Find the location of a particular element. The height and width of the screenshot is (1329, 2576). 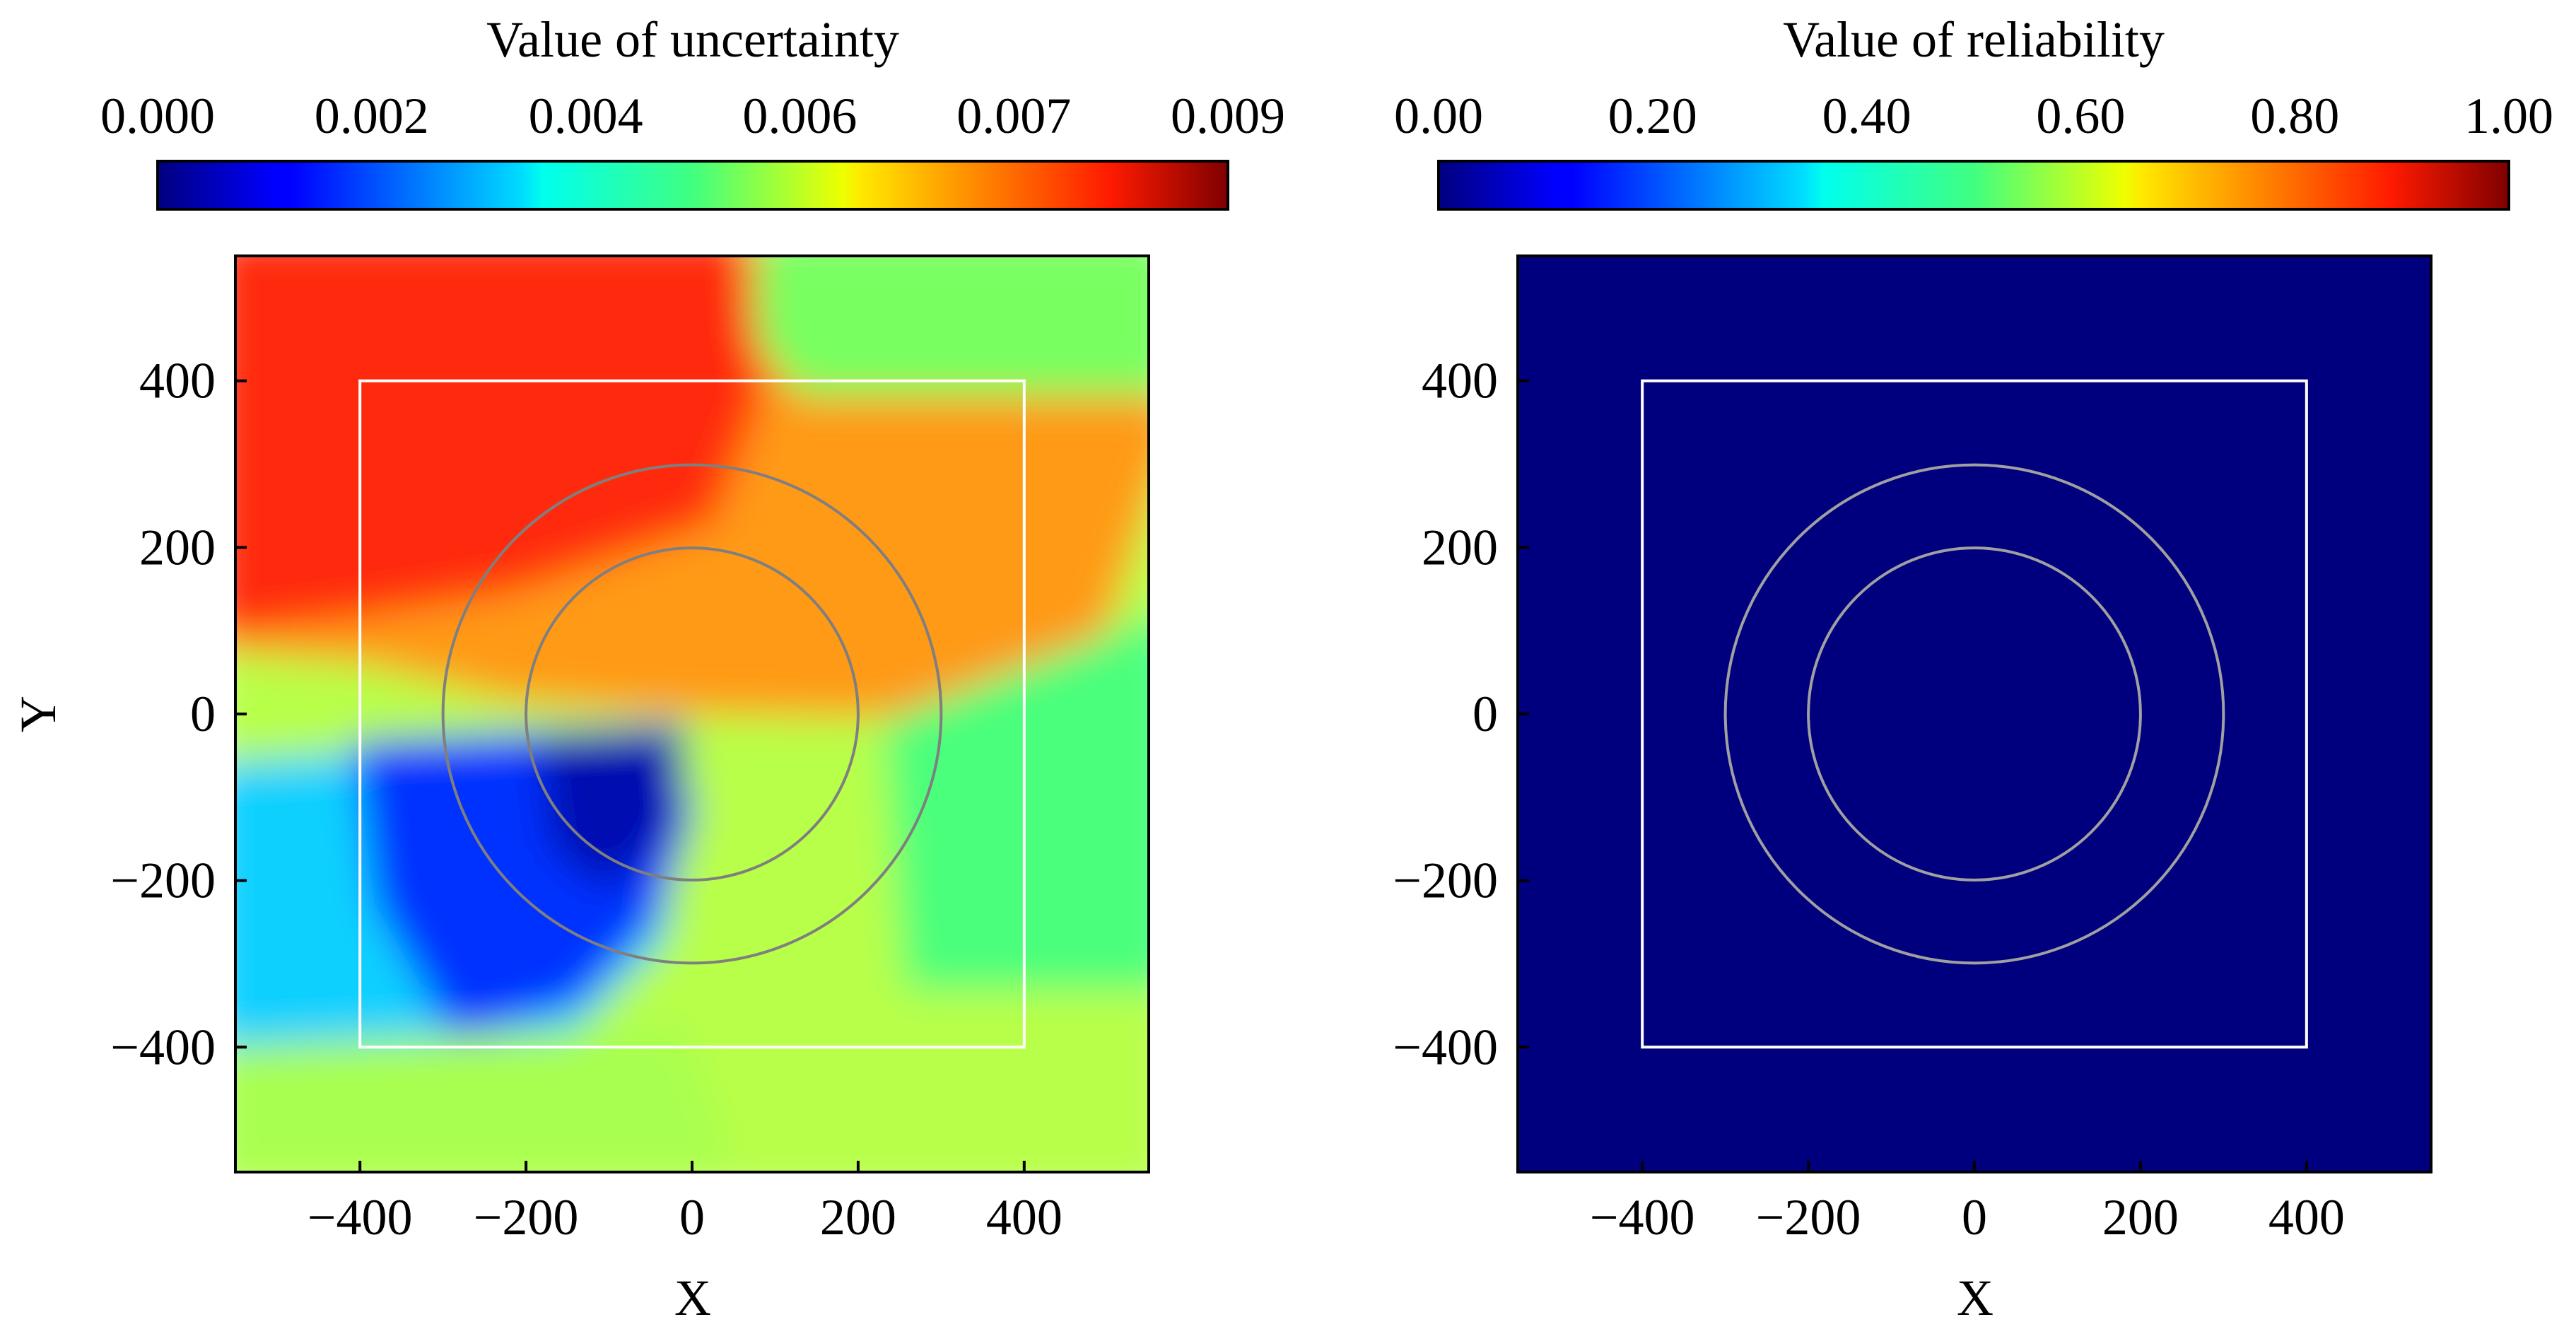

colorbar-tick-label: 0.004 is located at coordinates (586, 116).